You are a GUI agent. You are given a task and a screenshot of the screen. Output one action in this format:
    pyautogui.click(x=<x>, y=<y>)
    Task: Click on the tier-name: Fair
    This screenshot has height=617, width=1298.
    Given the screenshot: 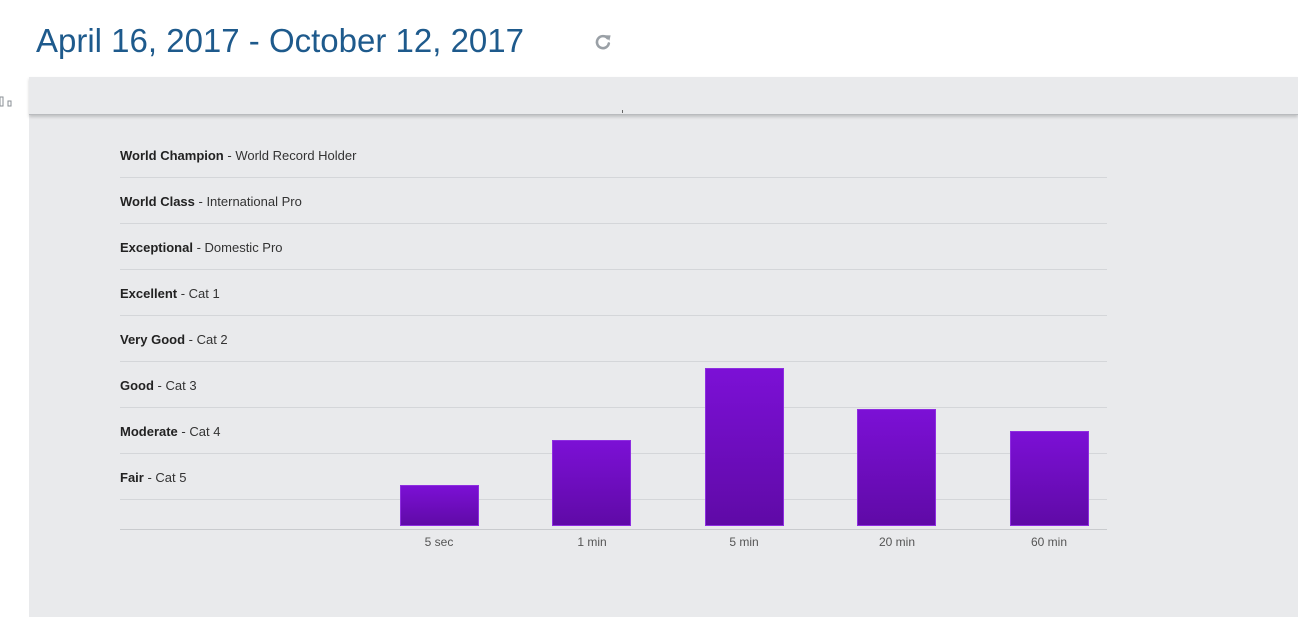 What is the action you would take?
    pyautogui.click(x=132, y=477)
    